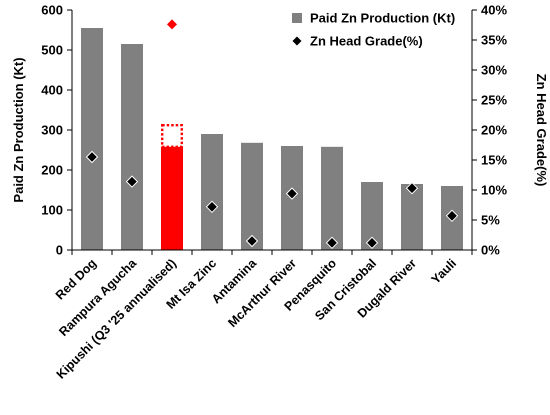 Image resolution: width=550 pixels, height=415 pixels. What do you see at coordinates (262, 293) in the screenshot?
I see `x-category-label-6: McArthur River` at bounding box center [262, 293].